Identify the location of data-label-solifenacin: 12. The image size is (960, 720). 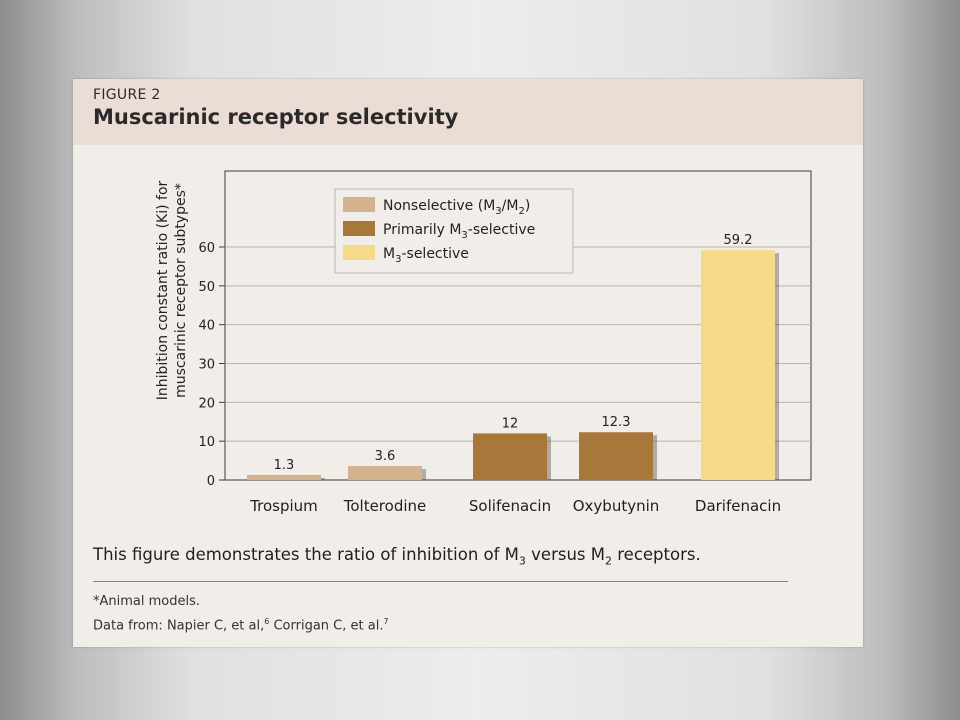
(510, 423).